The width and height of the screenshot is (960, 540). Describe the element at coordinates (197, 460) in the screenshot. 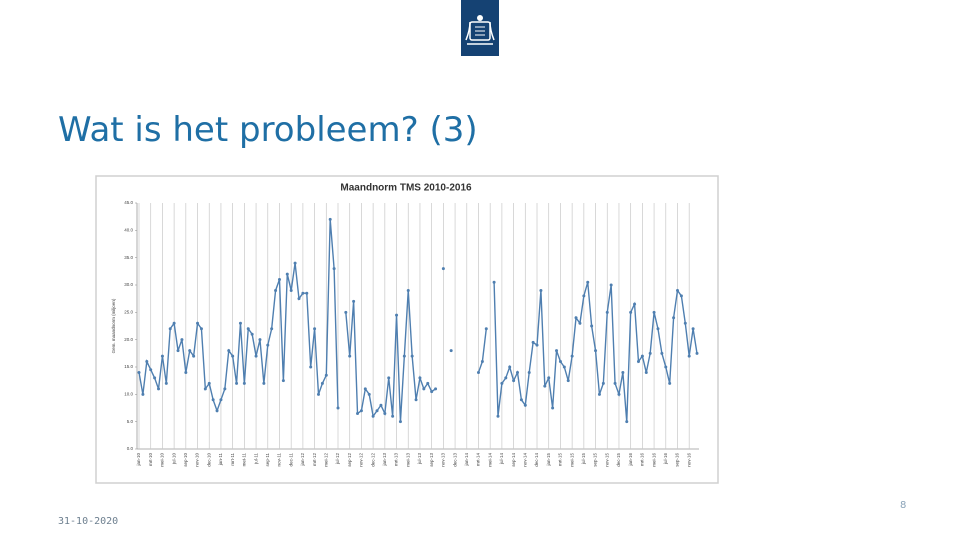

I see `x-tick-label: nov-10` at that location.